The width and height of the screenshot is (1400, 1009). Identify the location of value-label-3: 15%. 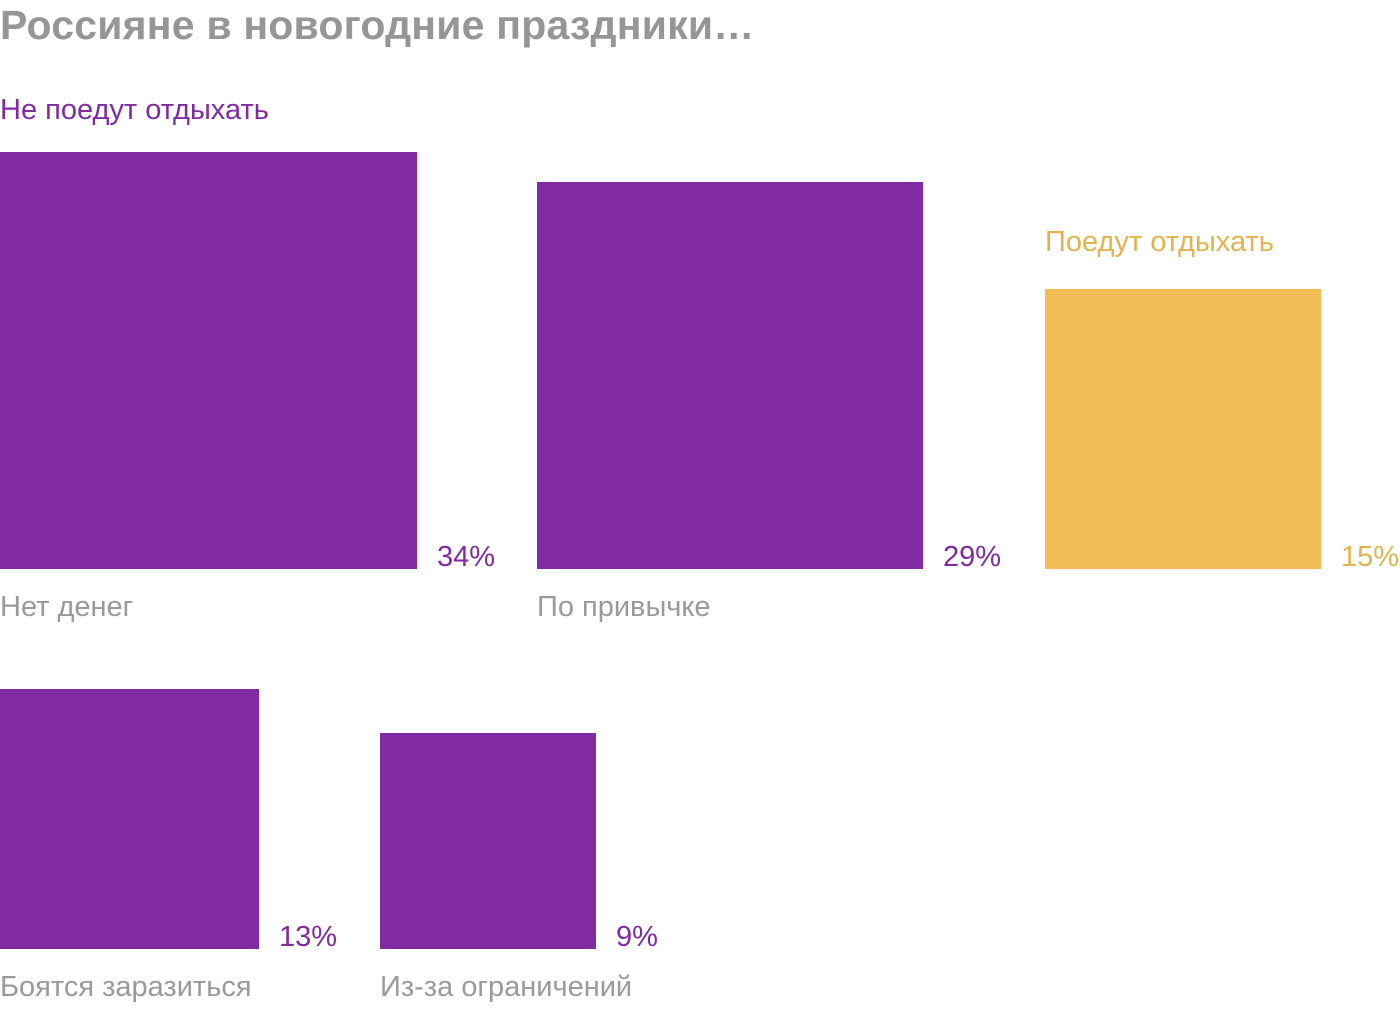
(1370, 557).